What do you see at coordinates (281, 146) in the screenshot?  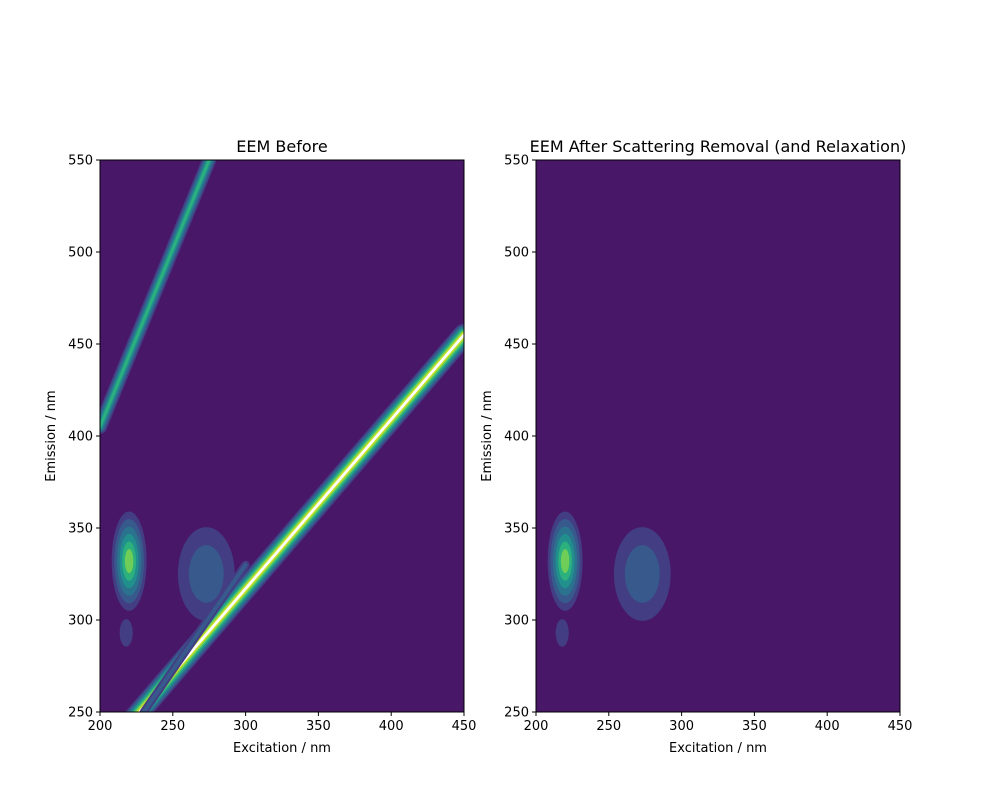 I see `chart-title: EEM Before` at bounding box center [281, 146].